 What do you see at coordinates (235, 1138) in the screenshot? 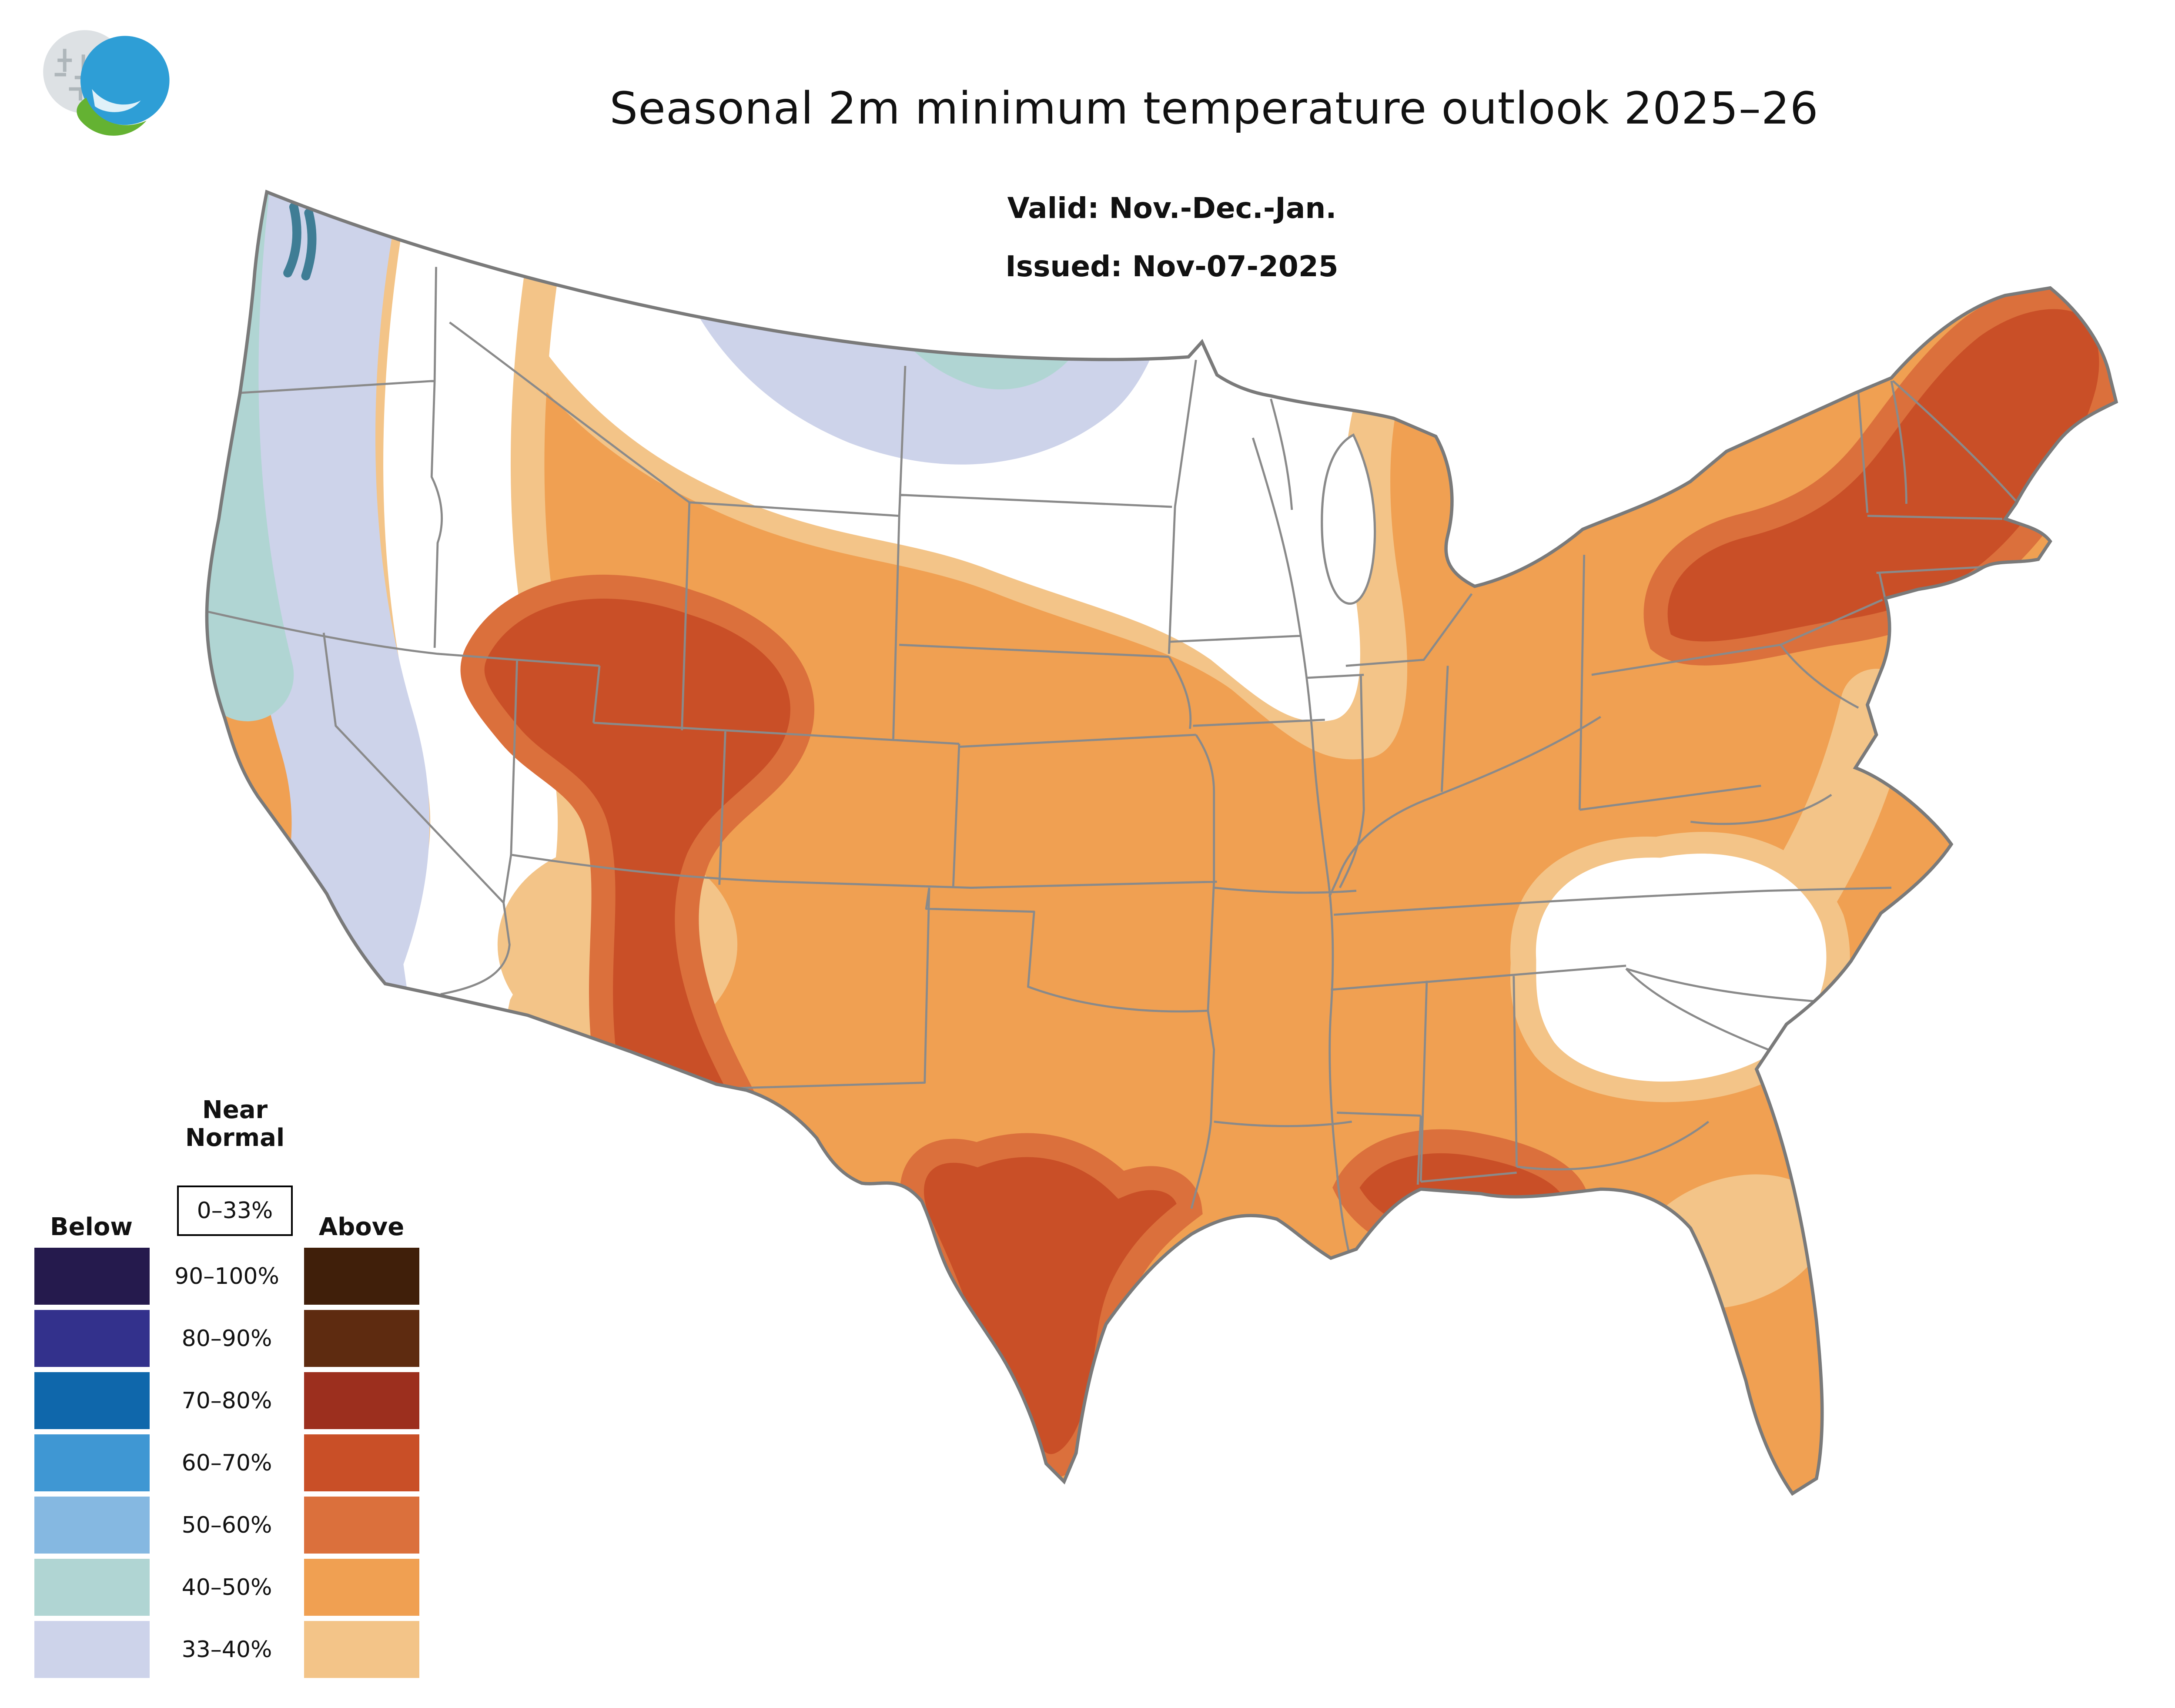
I see `near-normal-label-line2: Normal` at bounding box center [235, 1138].